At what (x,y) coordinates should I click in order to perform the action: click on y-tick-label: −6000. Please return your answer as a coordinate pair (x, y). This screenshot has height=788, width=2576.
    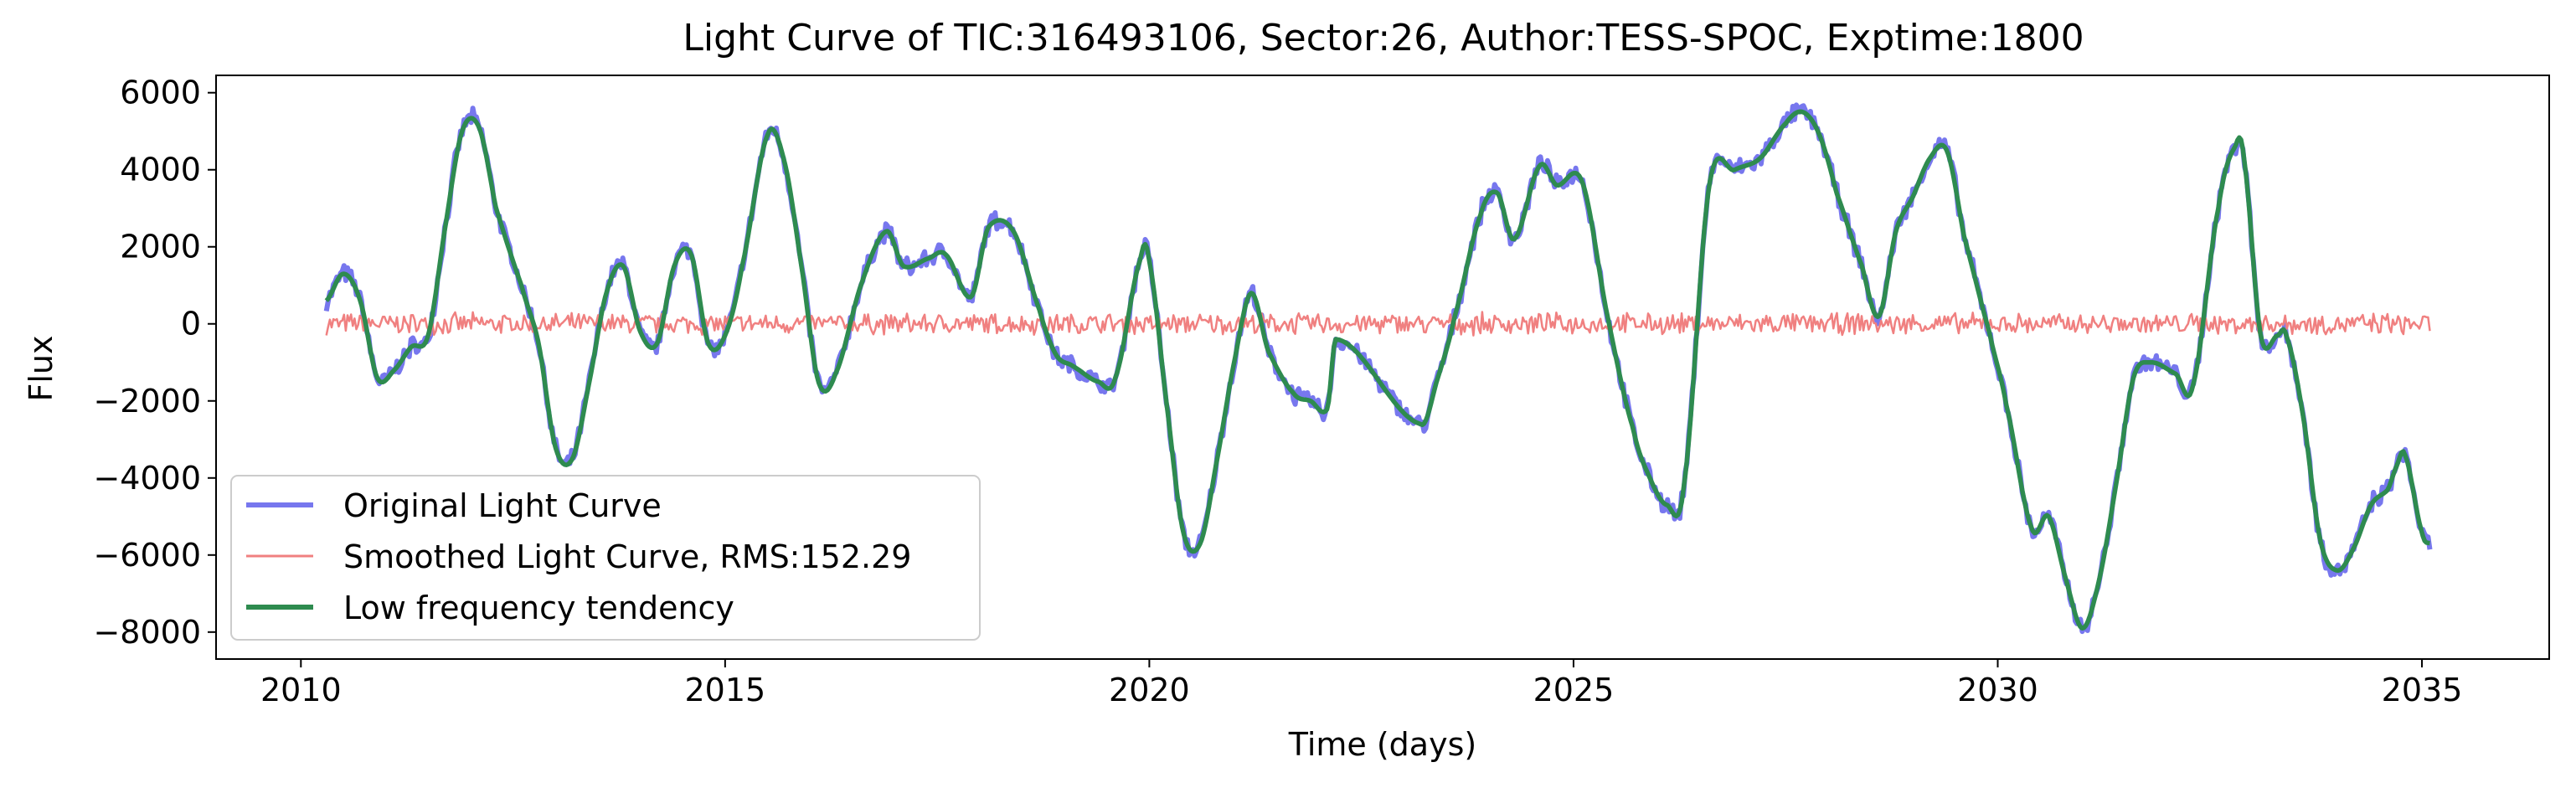
    Looking at the image, I should click on (147, 555).